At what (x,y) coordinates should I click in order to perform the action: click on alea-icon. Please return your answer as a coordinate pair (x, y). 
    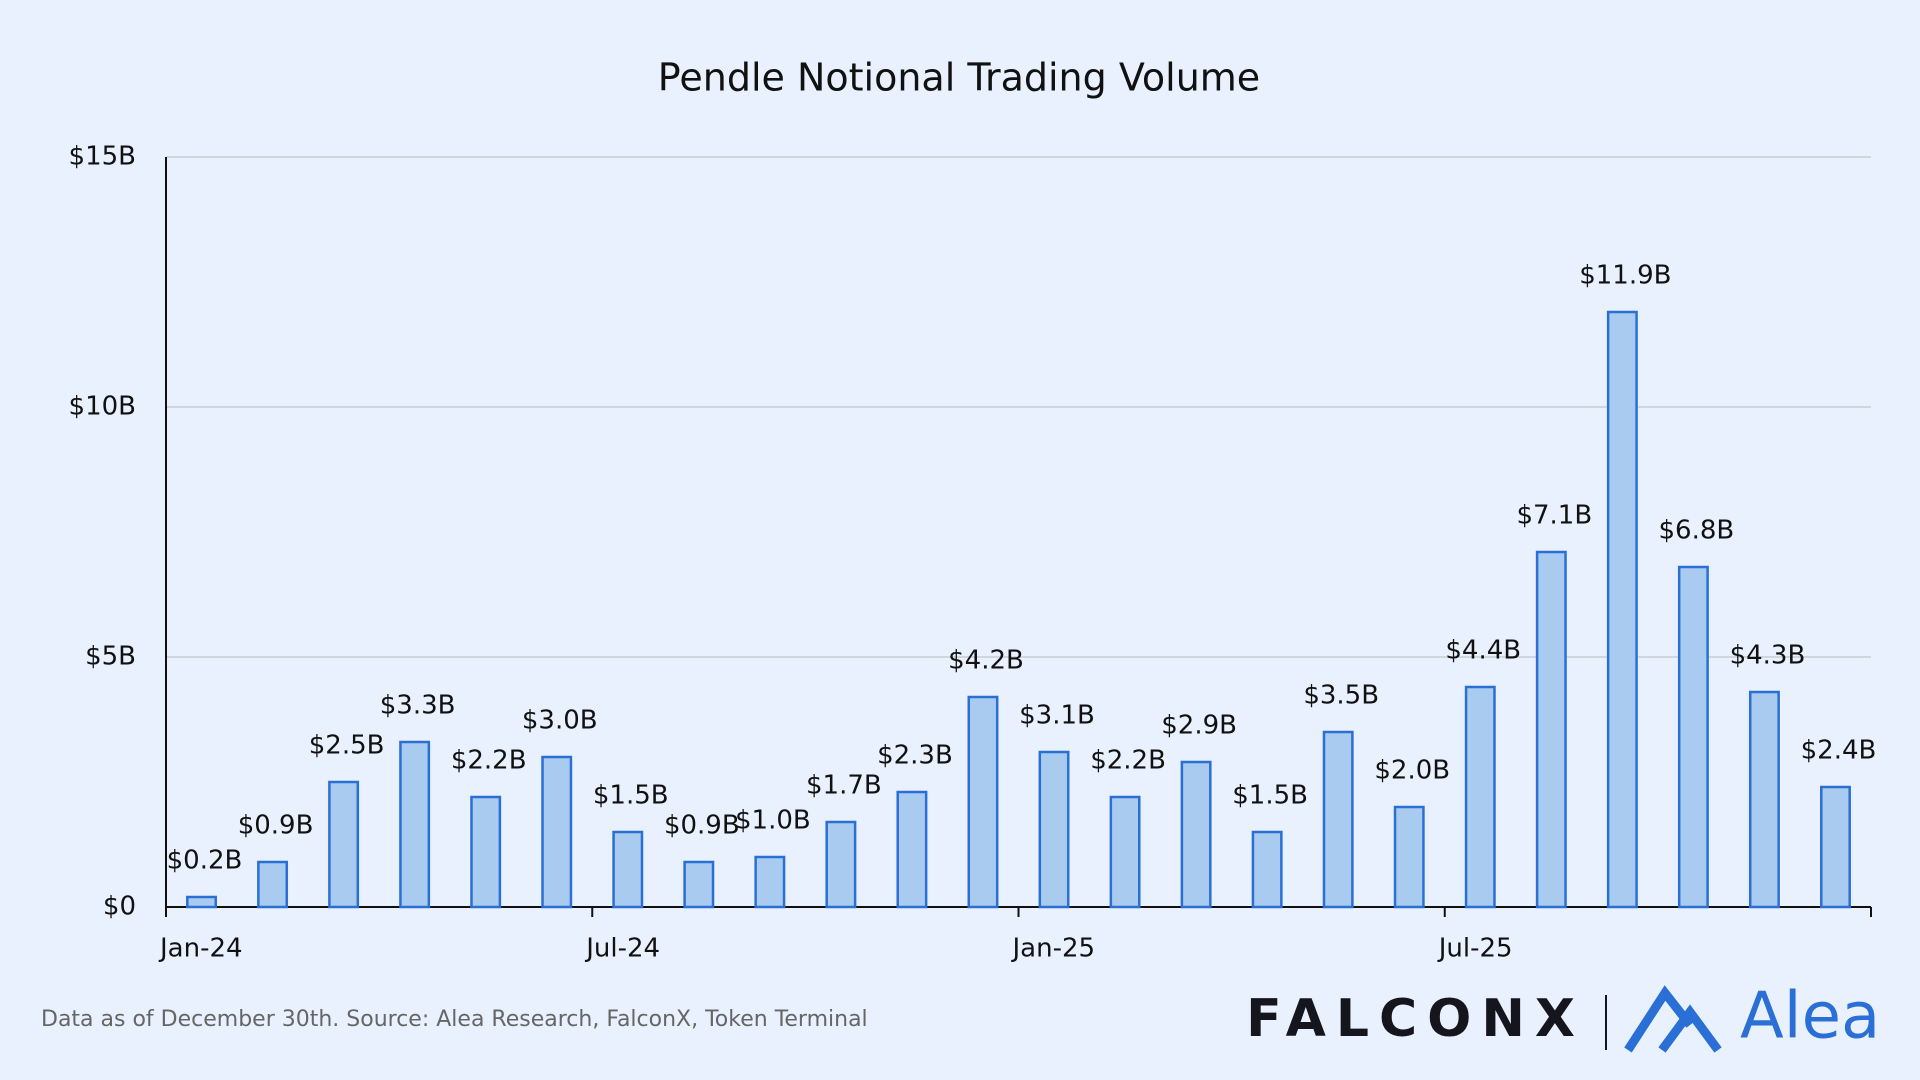
    Looking at the image, I should click on (1673, 1019).